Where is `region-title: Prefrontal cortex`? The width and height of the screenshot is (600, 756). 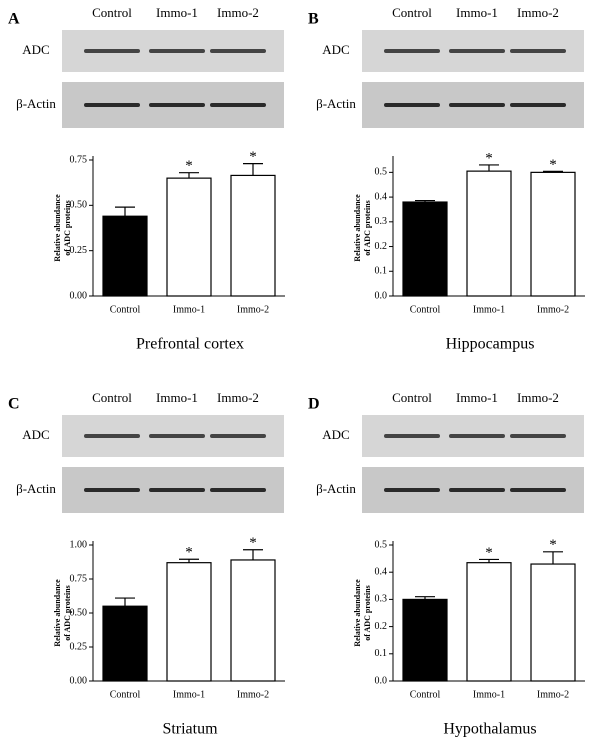 region-title: Prefrontal cortex is located at coordinates (190, 344).